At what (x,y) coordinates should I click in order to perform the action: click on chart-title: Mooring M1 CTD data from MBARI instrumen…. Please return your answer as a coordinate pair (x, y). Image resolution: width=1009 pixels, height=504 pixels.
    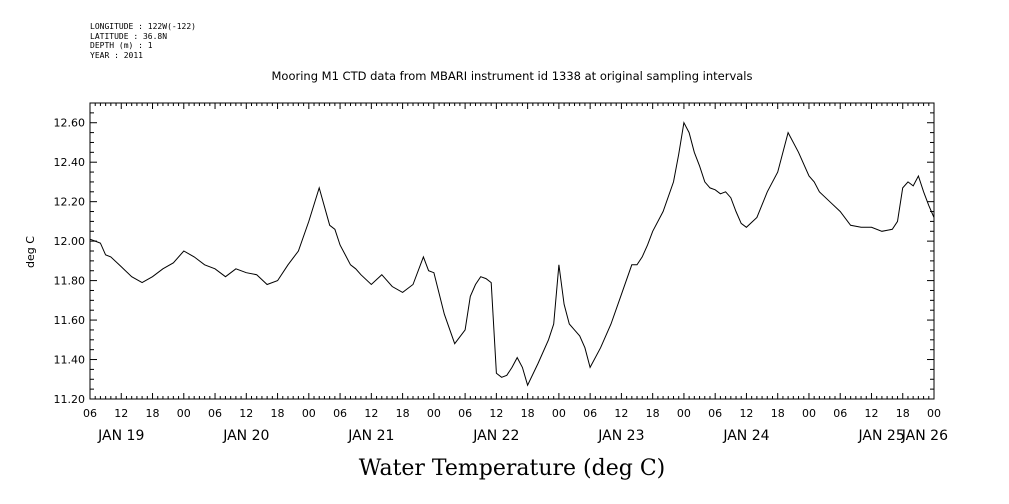
    Looking at the image, I should click on (512, 76).